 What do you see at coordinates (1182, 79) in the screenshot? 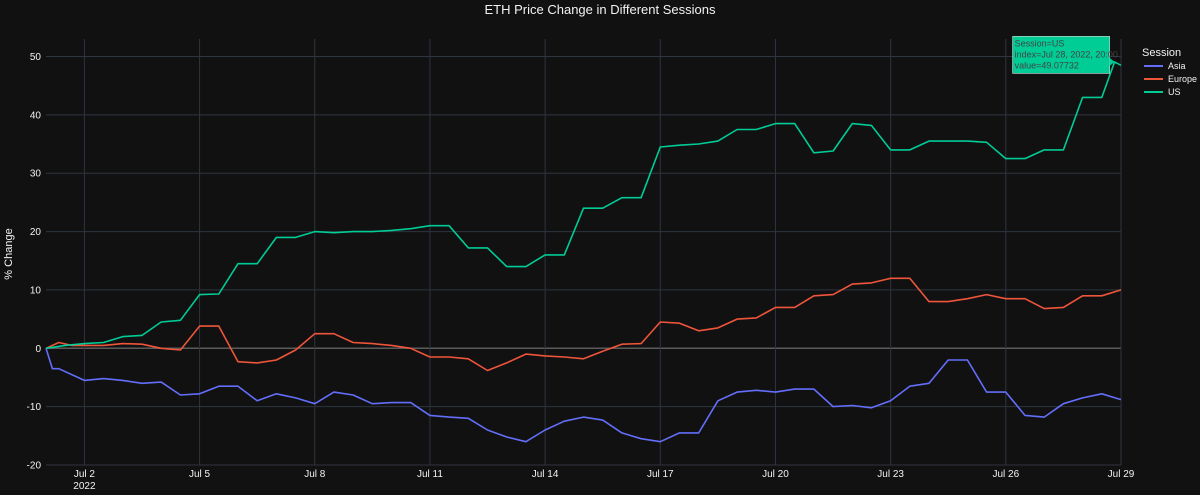
I see `legend-label-europe: Europe` at bounding box center [1182, 79].